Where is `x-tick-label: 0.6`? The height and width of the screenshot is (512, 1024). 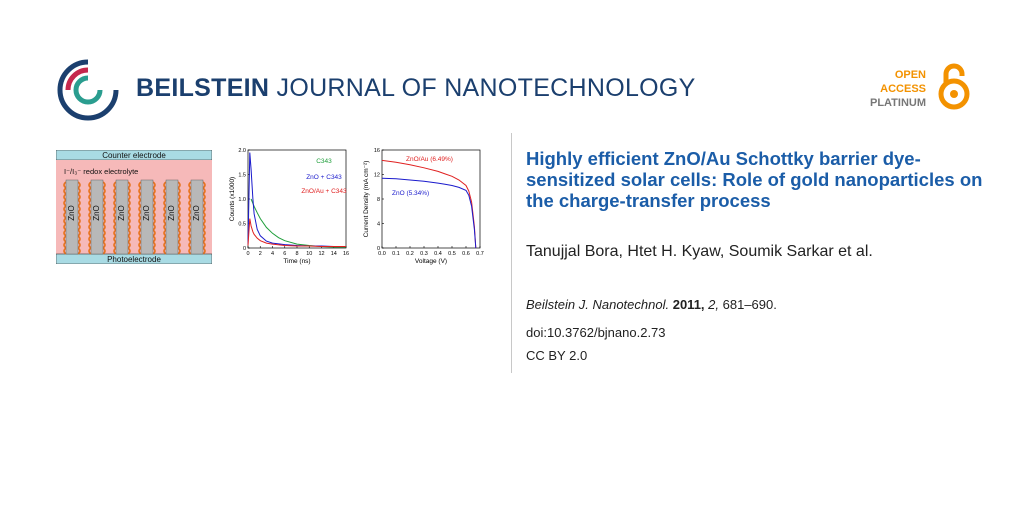 x-tick-label: 0.6 is located at coordinates (466, 254).